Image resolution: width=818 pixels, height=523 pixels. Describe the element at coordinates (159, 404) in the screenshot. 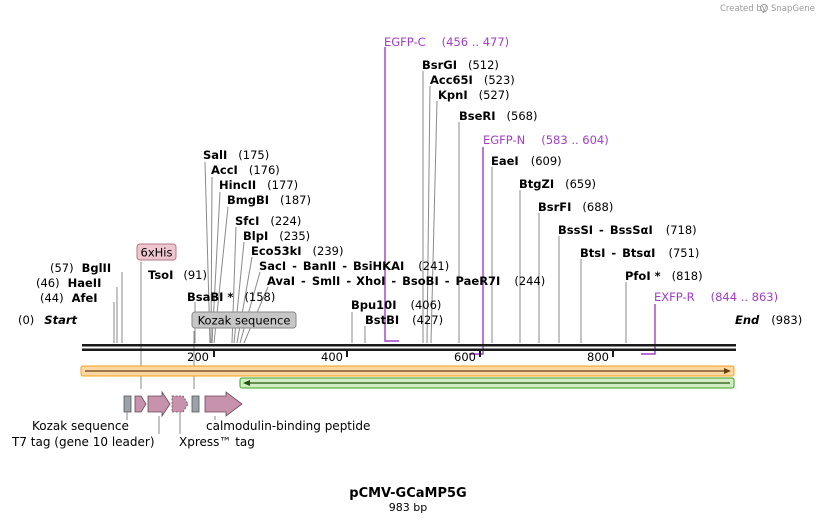

I see `t7-tag-feature-arrow` at that location.